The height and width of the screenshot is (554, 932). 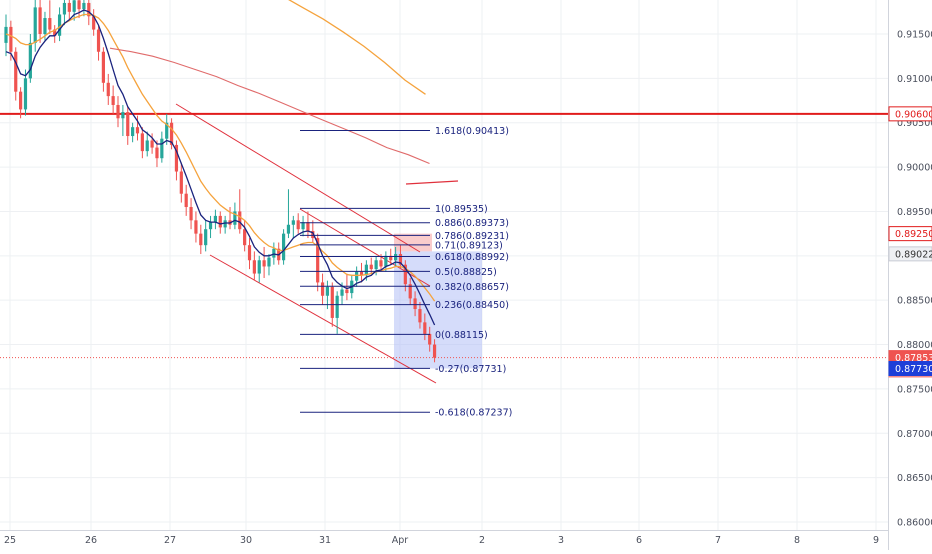 I want to click on time-tick-label: 7, so click(x=718, y=540).